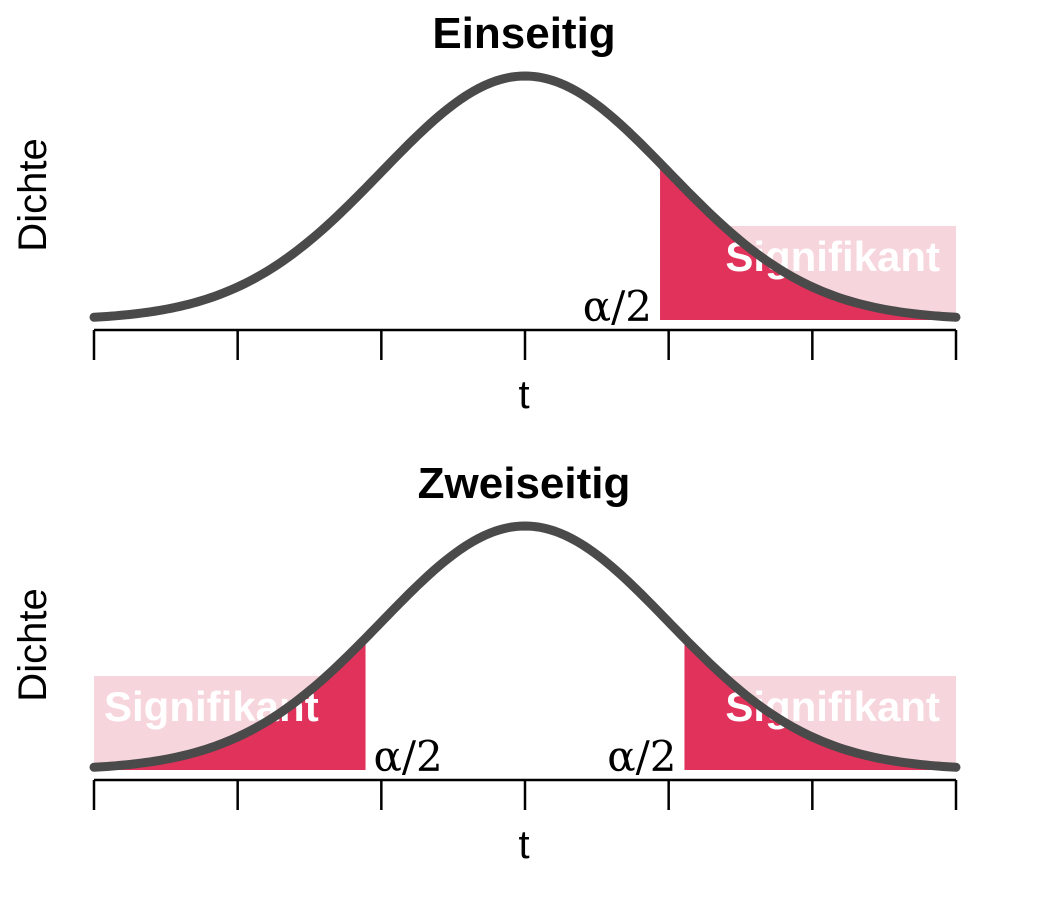  Describe the element at coordinates (523, 395) in the screenshot. I see `x-axis-label-one-sided: t` at that location.